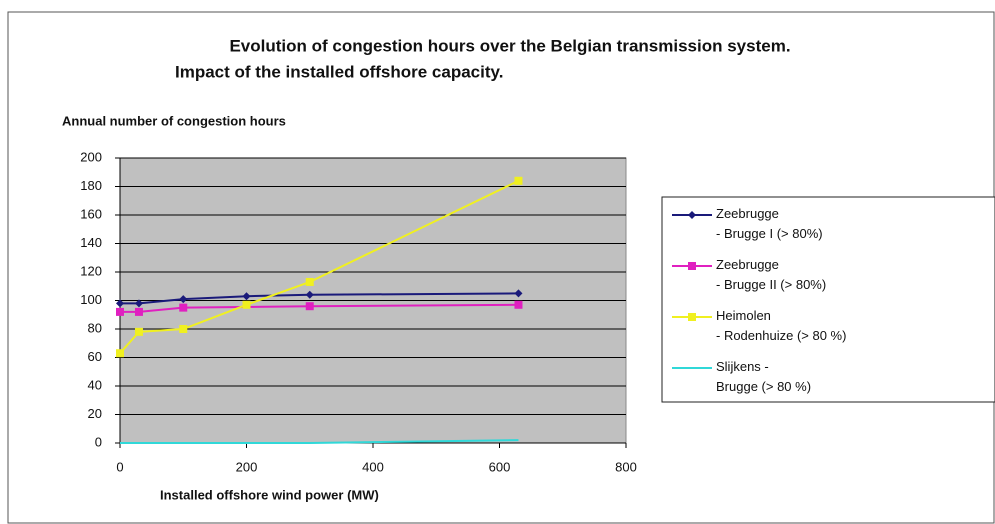 This screenshot has width=995, height=524. I want to click on legend, so click(828, 299).